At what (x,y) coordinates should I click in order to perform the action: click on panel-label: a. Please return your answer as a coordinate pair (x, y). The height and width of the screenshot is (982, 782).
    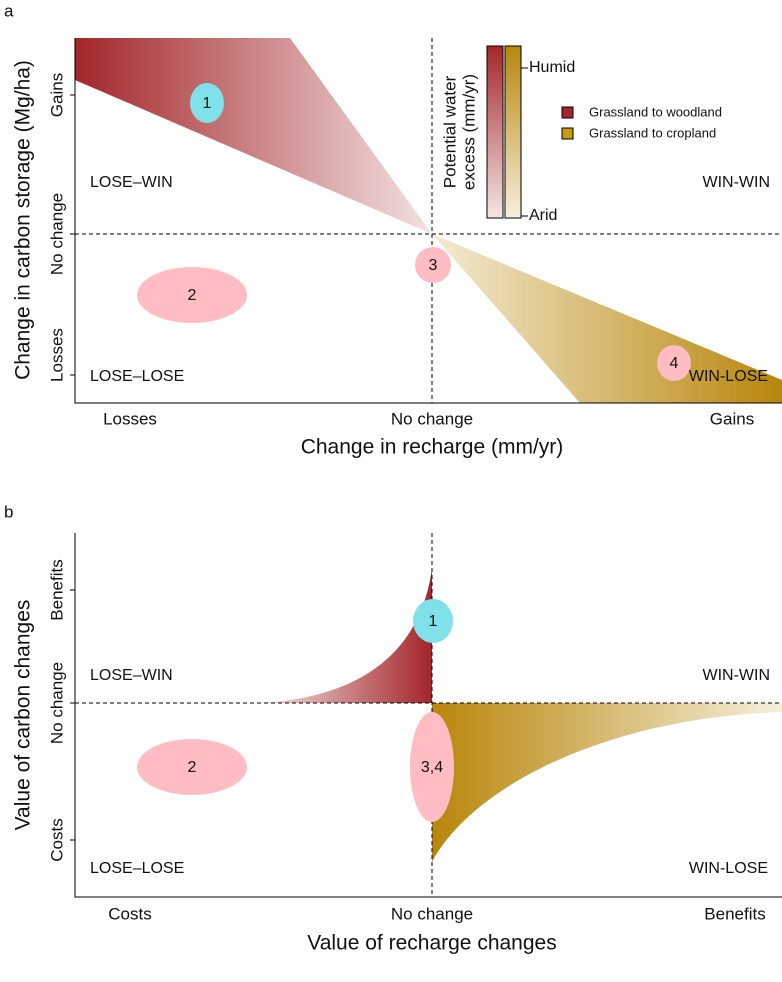
    Looking at the image, I should click on (9, 10).